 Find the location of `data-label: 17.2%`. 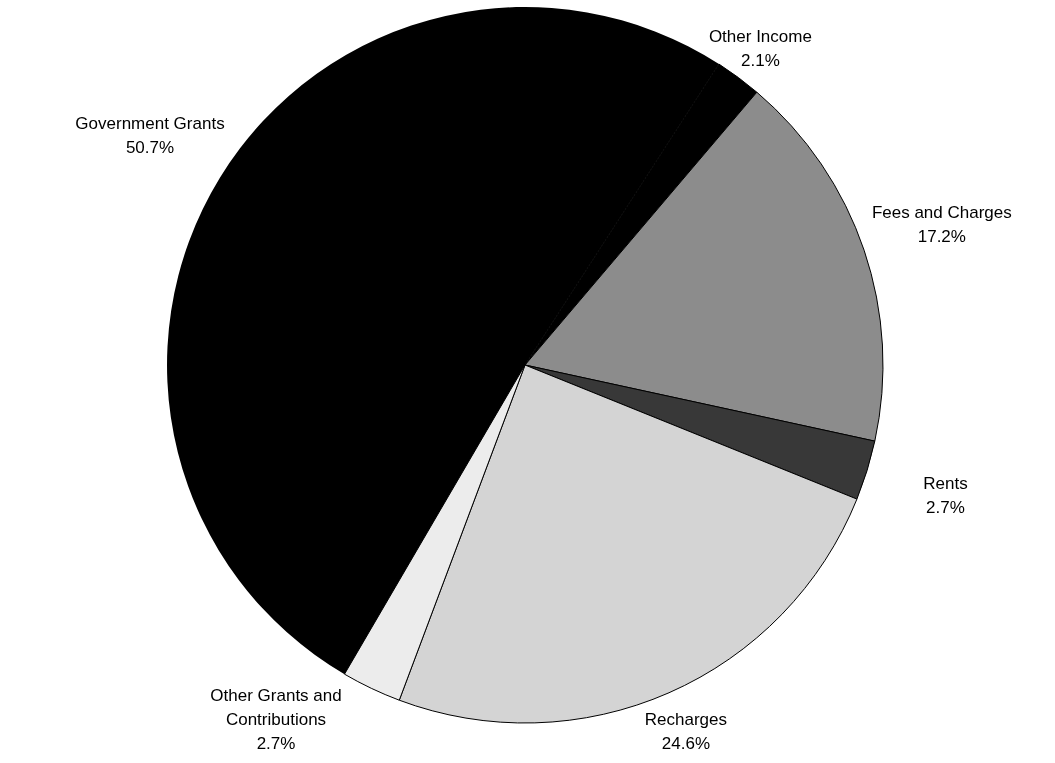

data-label: 17.2% is located at coordinates (941, 237).